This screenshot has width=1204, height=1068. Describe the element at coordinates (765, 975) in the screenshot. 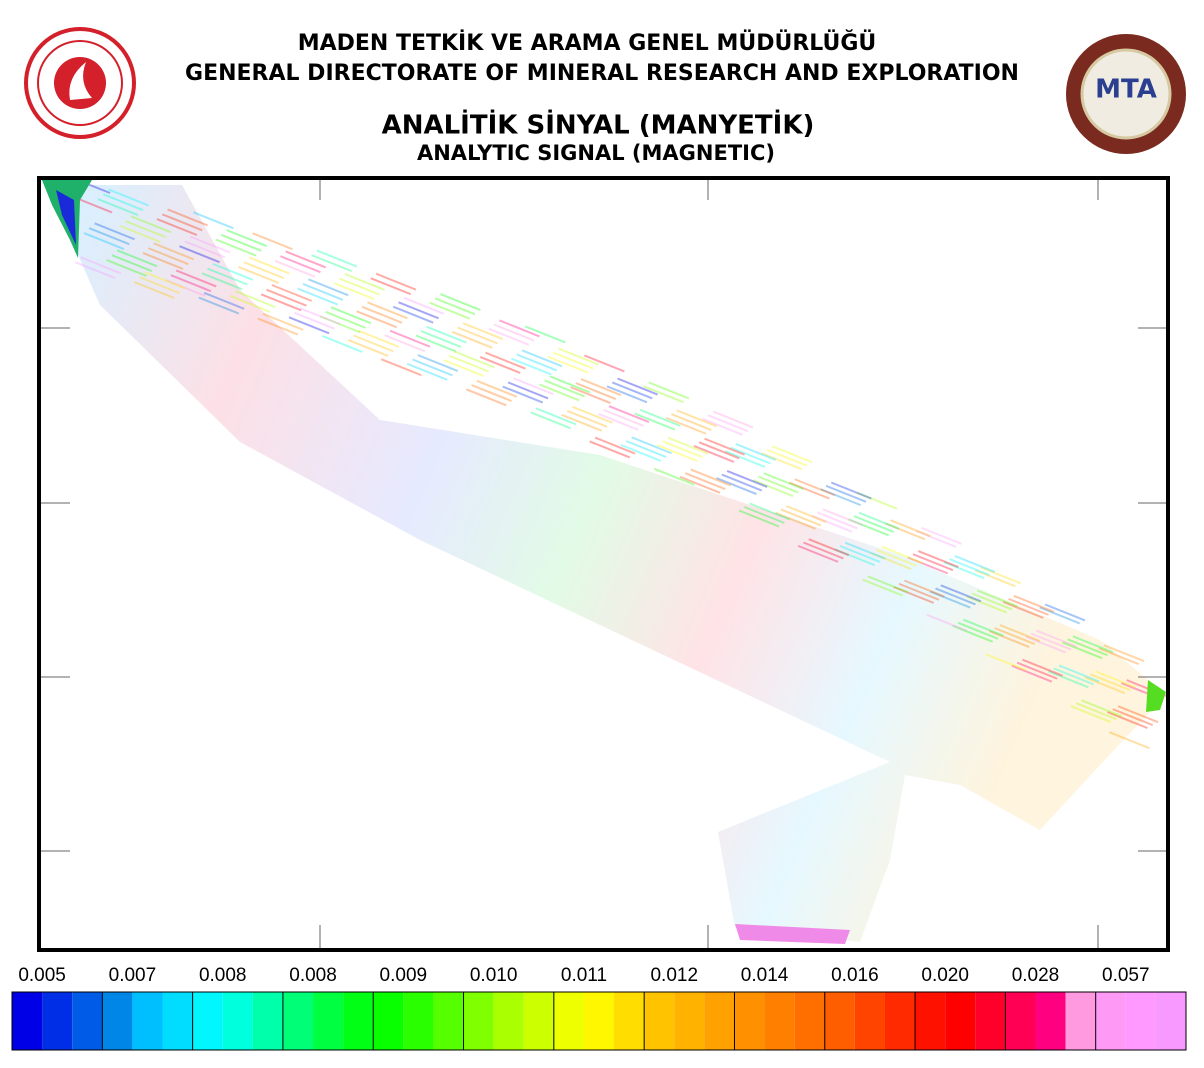

I see `colorbar-label: 0.014` at that location.